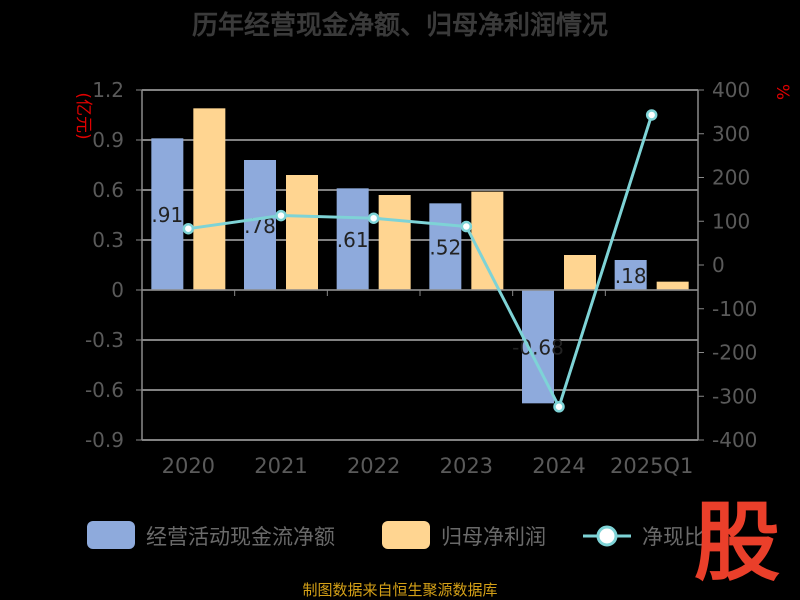 This screenshot has width=800, height=600. What do you see at coordinates (188, 466) in the screenshot?
I see `x-tick-label: 2020` at bounding box center [188, 466].